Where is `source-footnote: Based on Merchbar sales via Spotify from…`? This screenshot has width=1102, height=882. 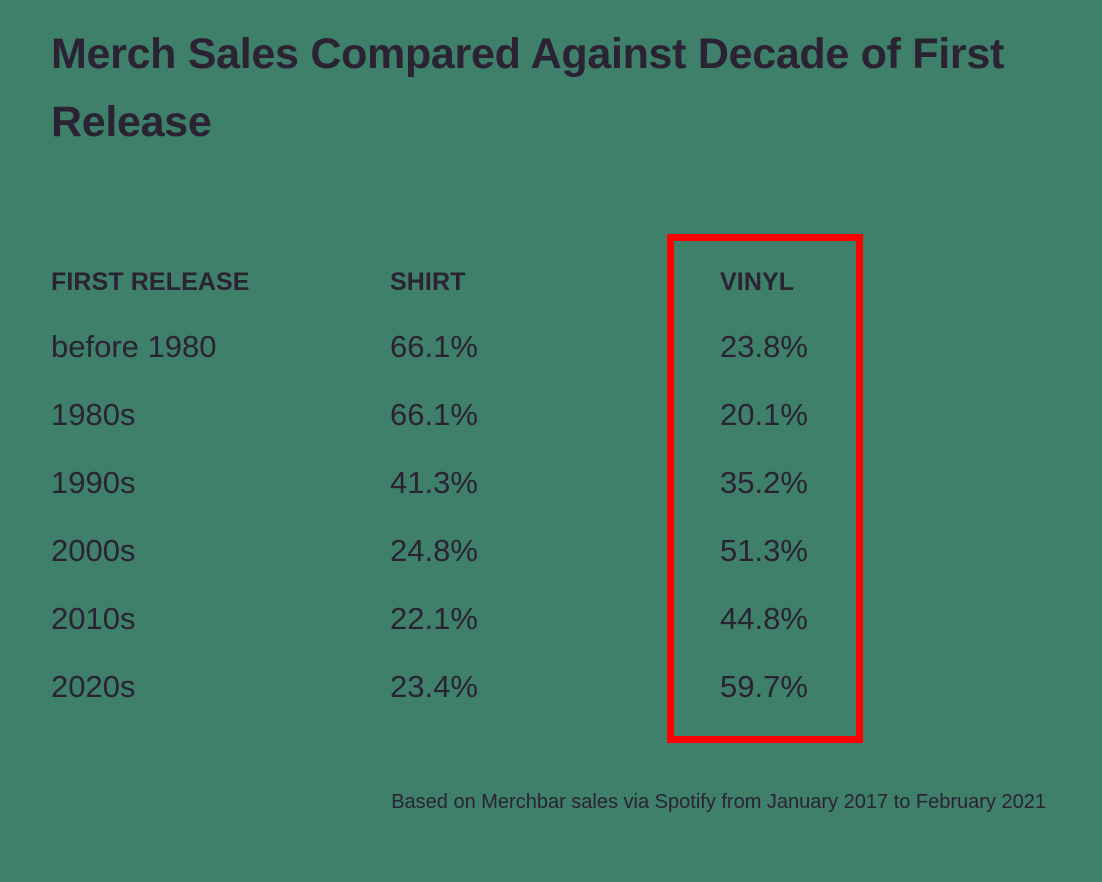 source-footnote: Based on Merchbar sales via Spotify from… is located at coordinates (718, 802).